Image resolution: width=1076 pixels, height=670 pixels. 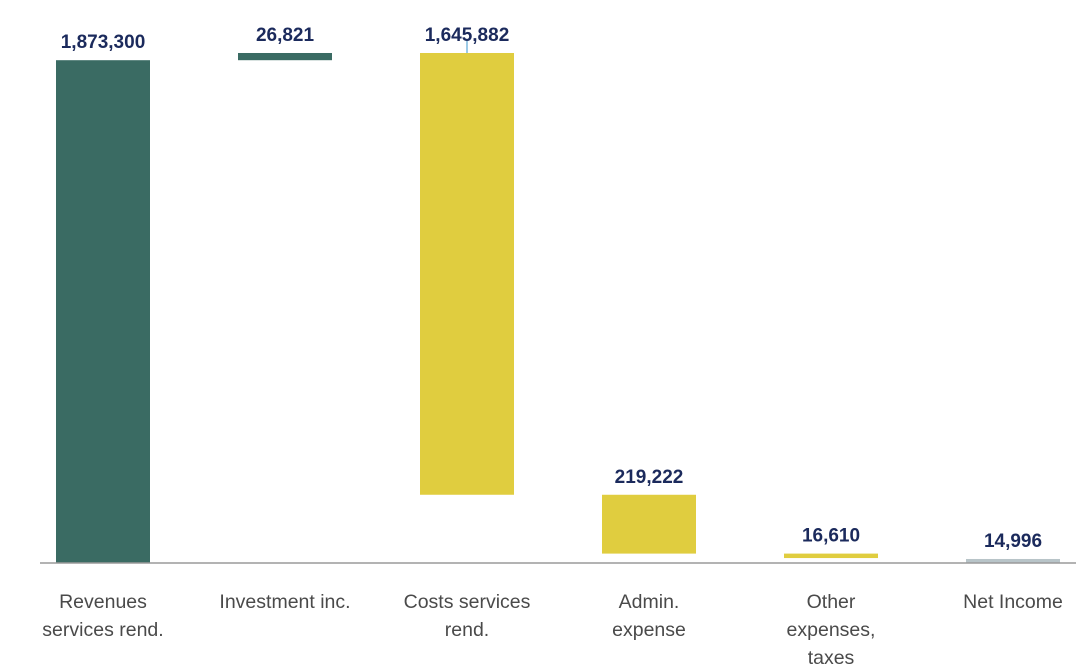 I want to click on value-label-2: 26,821, so click(x=285, y=35).